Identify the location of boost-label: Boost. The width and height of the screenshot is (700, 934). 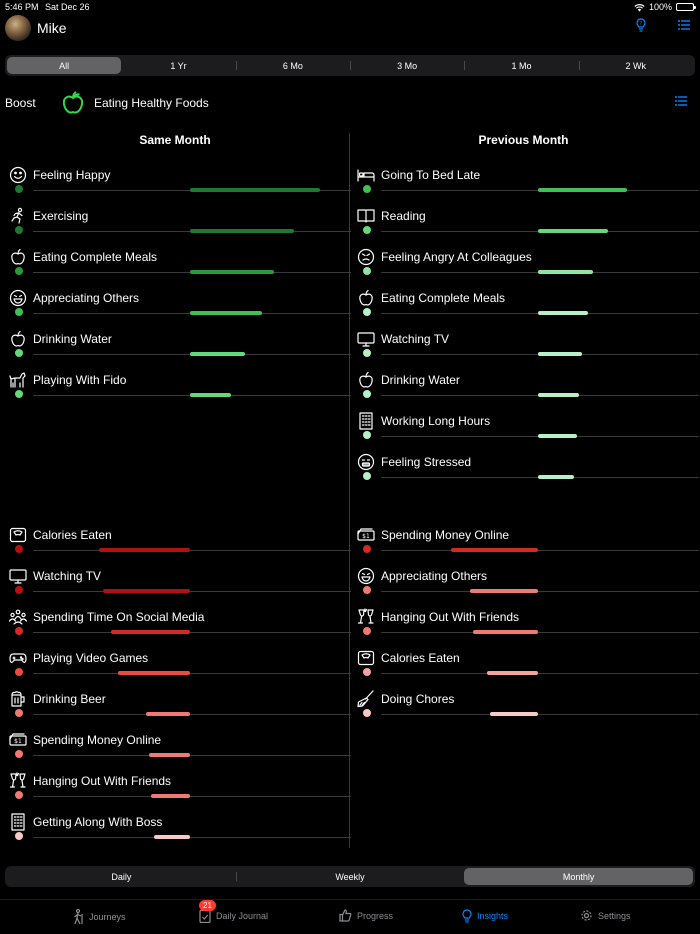
(20, 103).